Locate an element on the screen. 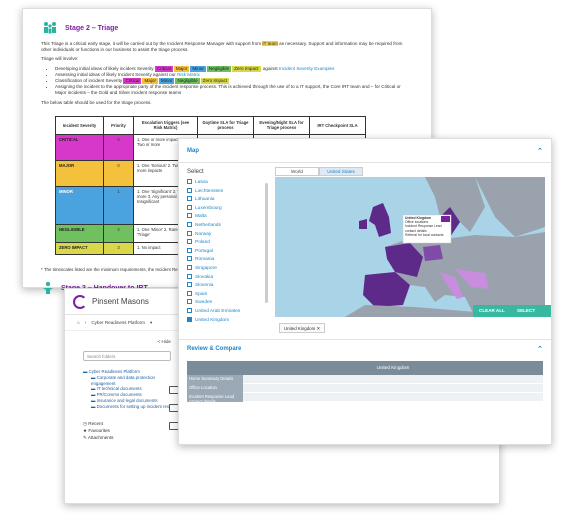  priority-cell: 3 is located at coordinates (118, 248).